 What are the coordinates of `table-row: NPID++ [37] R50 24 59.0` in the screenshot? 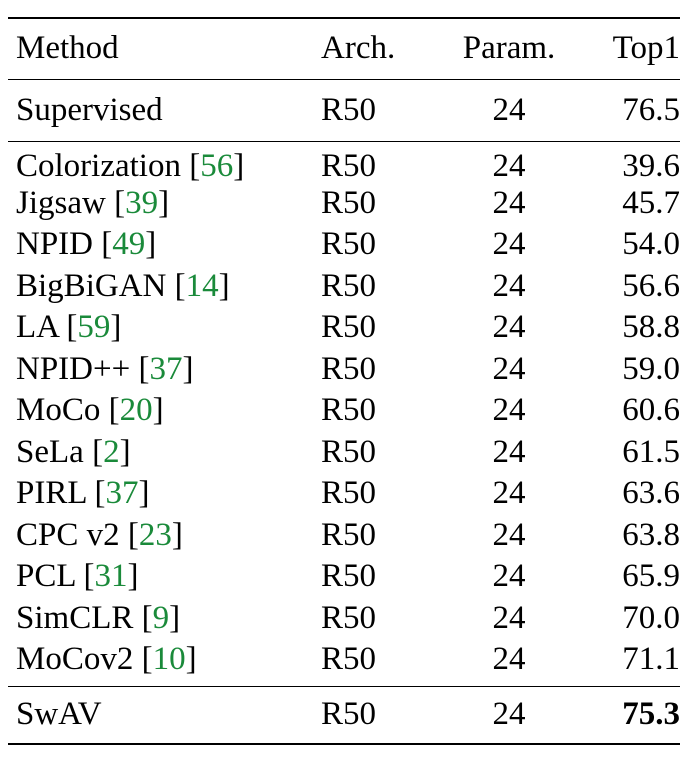 It's located at (344, 370).